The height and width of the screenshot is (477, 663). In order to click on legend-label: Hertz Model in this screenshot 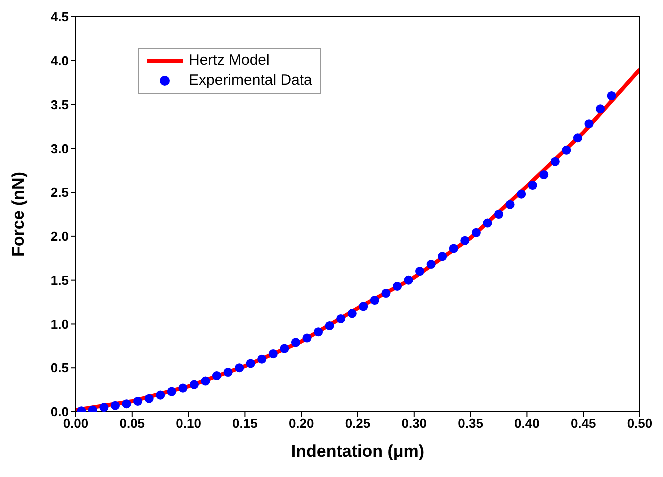, I will do `click(229, 61)`.